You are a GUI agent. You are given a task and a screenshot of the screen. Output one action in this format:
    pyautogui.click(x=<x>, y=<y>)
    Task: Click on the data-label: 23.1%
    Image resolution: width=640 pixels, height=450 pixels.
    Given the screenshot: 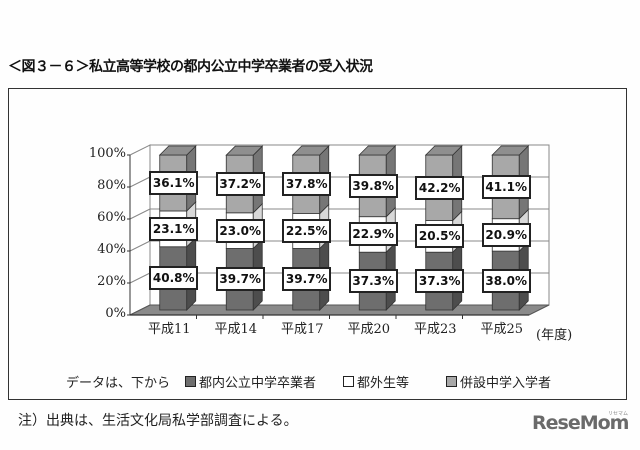 What is the action you would take?
    pyautogui.click(x=174, y=228)
    